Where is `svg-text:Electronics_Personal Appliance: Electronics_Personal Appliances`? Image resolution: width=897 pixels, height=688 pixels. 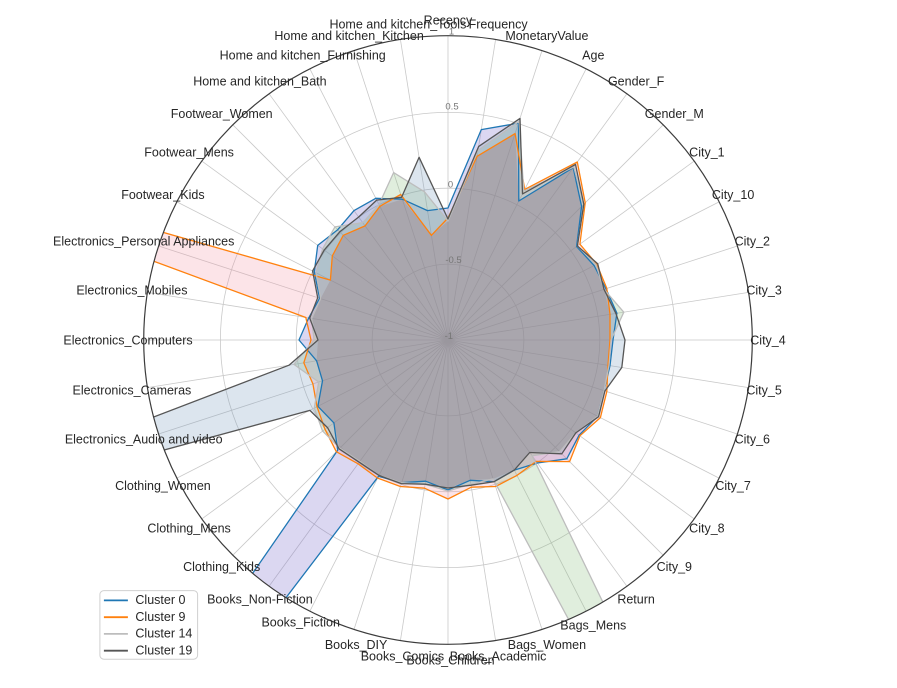
svg-text:Electronics_Personal Appliance: Electronics_Personal Appliances is located at coordinates (143, 242).